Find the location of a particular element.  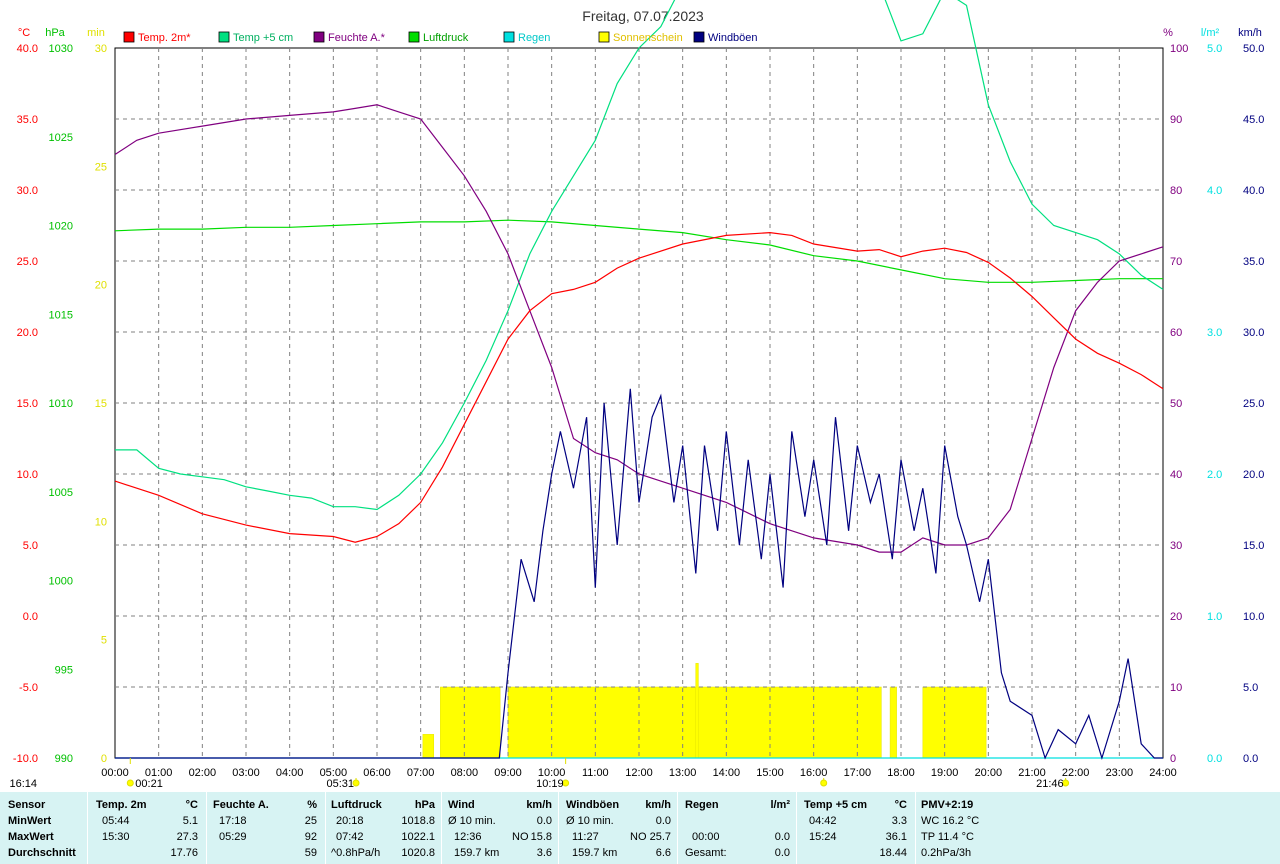

temp_c-tick-1: 35.0 is located at coordinates (27, 120).